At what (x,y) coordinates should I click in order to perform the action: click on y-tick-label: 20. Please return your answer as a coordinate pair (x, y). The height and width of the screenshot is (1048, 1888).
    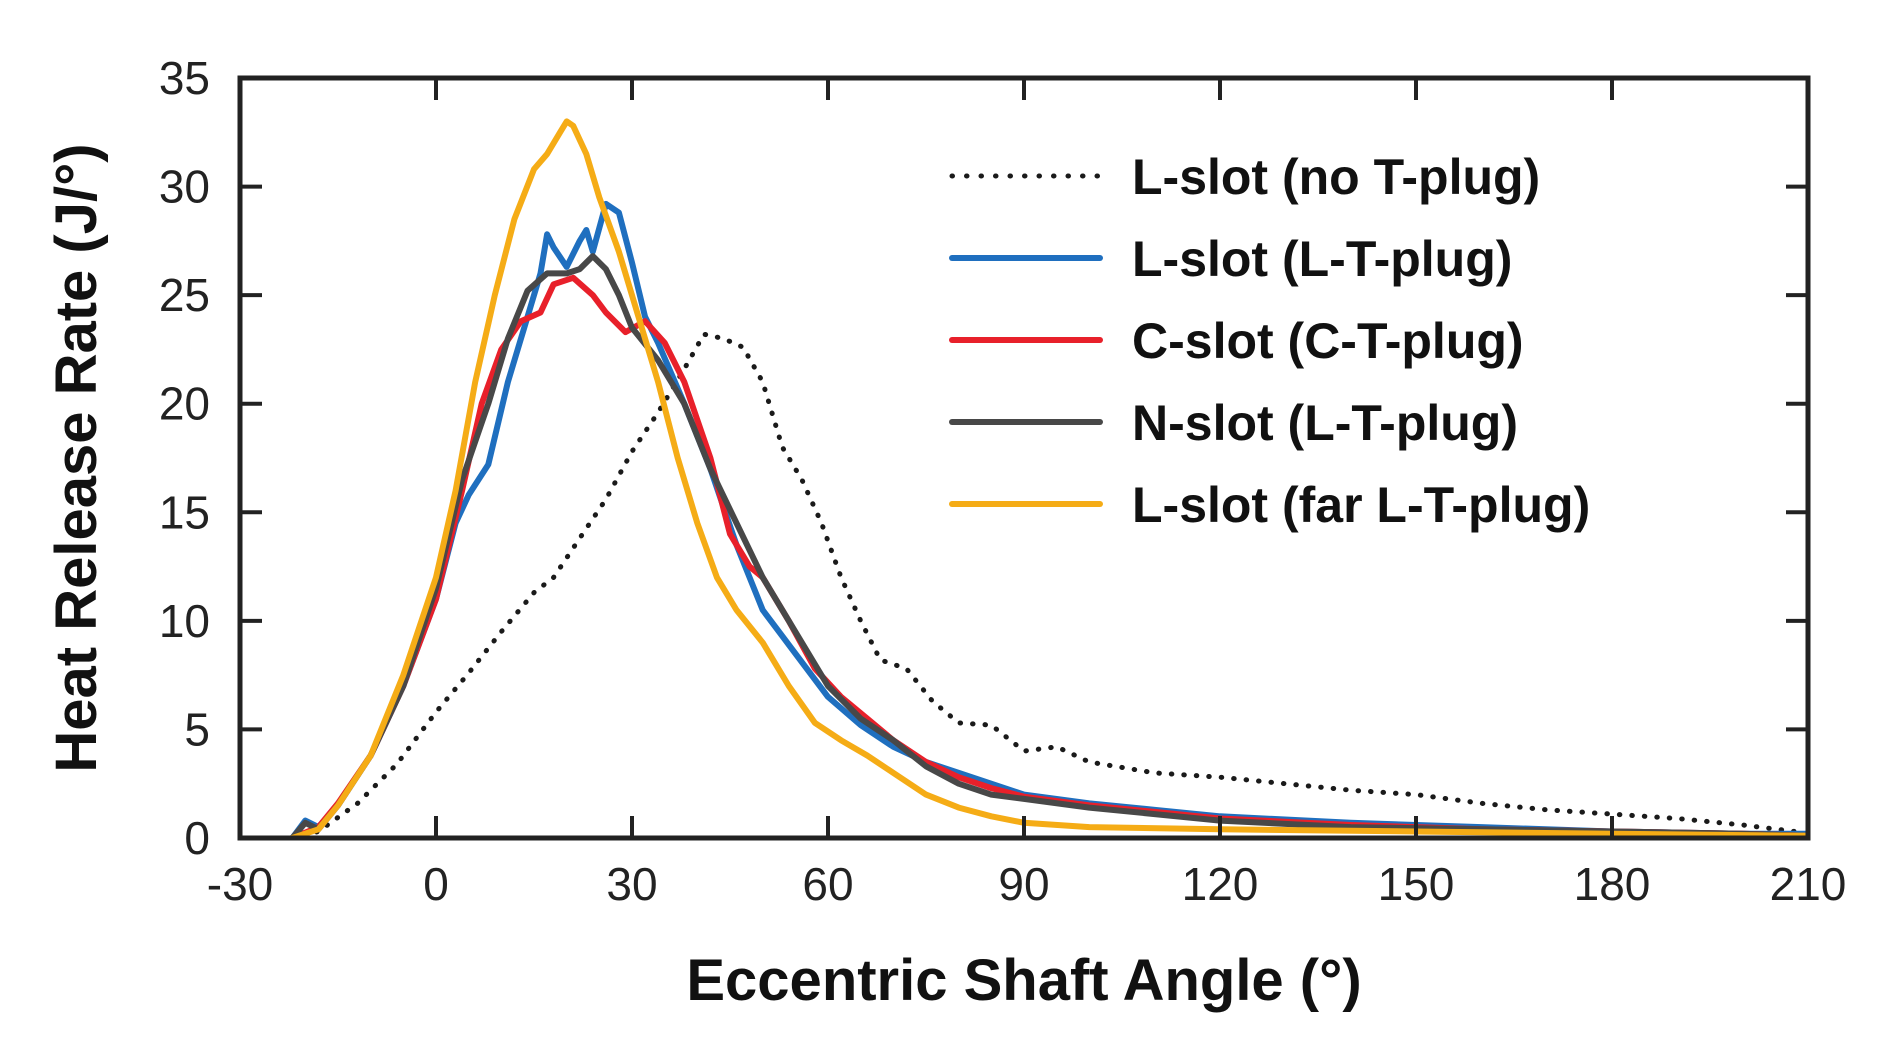
    Looking at the image, I should click on (184, 404).